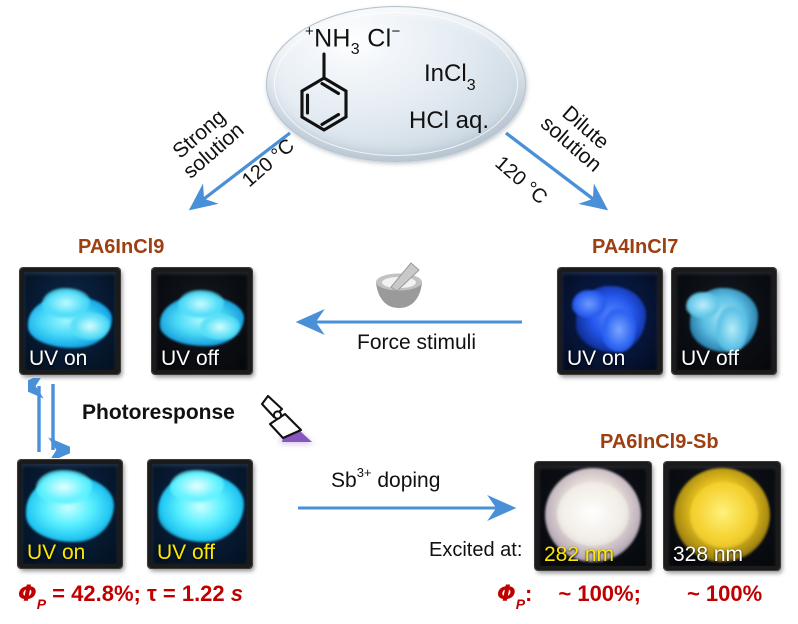 Image resolution: width=798 pixels, height=624 pixels. What do you see at coordinates (724, 321) in the screenshot?
I see `pa4incl7-photo-uv-off: UV off` at bounding box center [724, 321].